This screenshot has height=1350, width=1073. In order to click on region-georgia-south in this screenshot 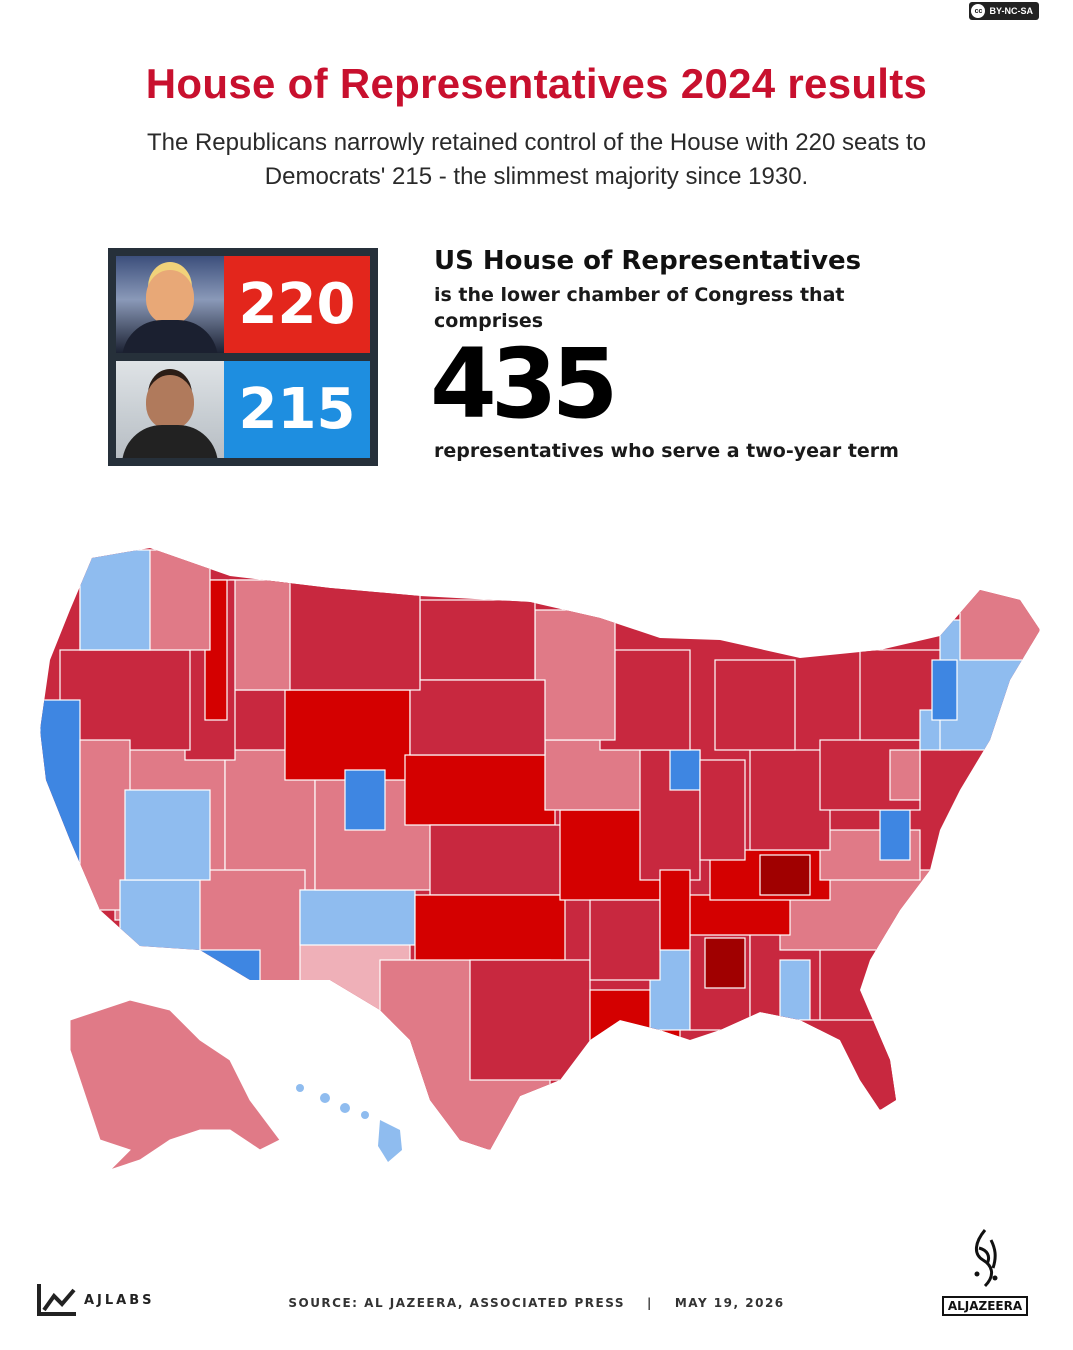, I will do `click(795, 990)`.